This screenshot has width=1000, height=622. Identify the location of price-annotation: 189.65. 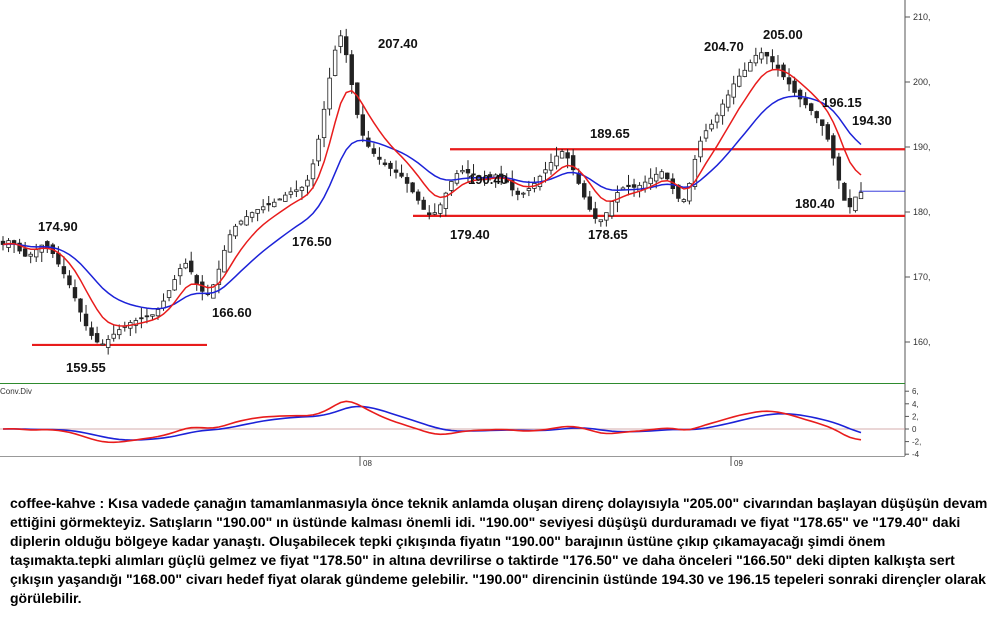
(610, 133).